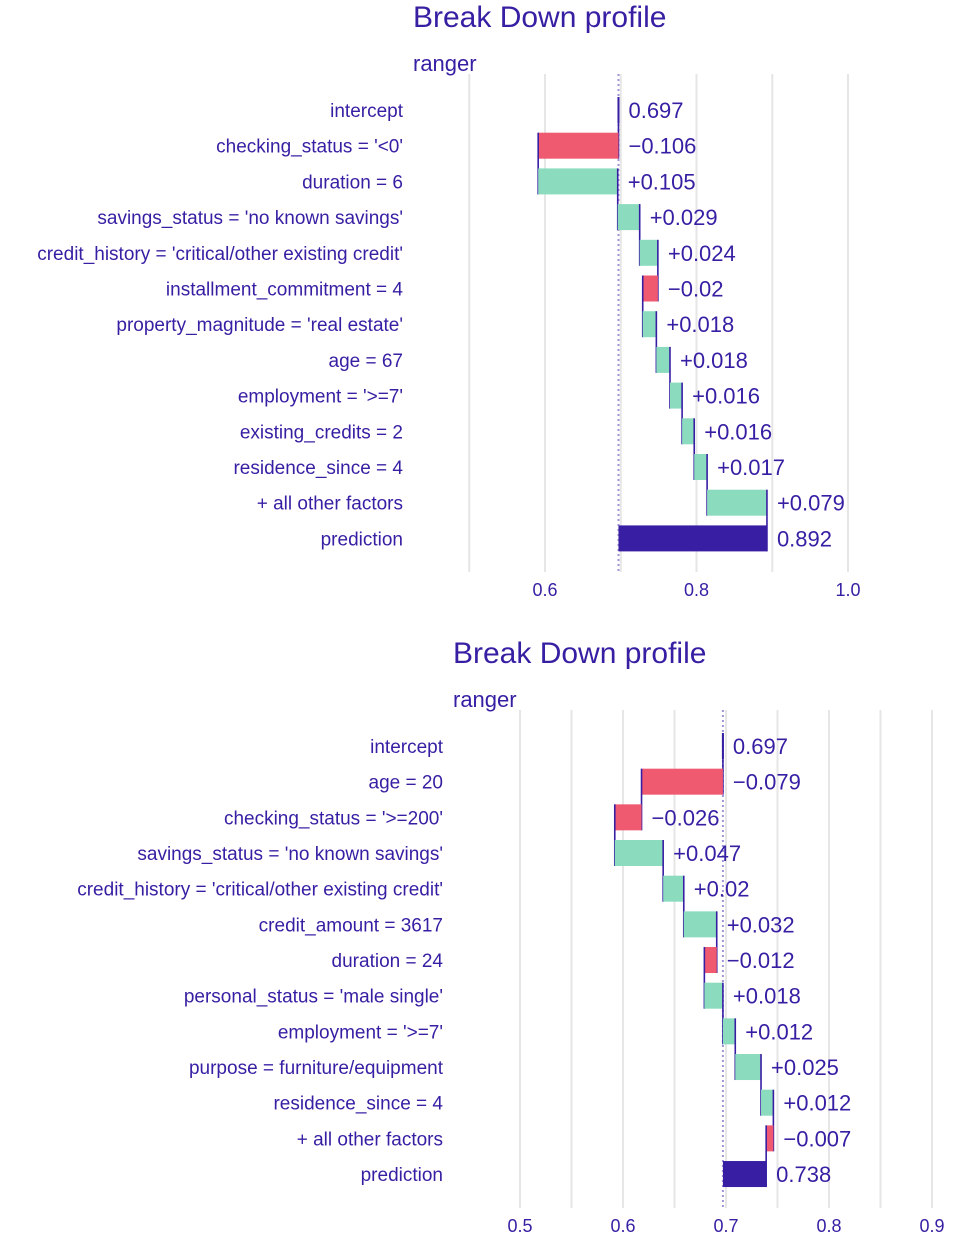 This screenshot has height=1250, width=976. I want to click on value-label: −0.012, so click(761, 960).